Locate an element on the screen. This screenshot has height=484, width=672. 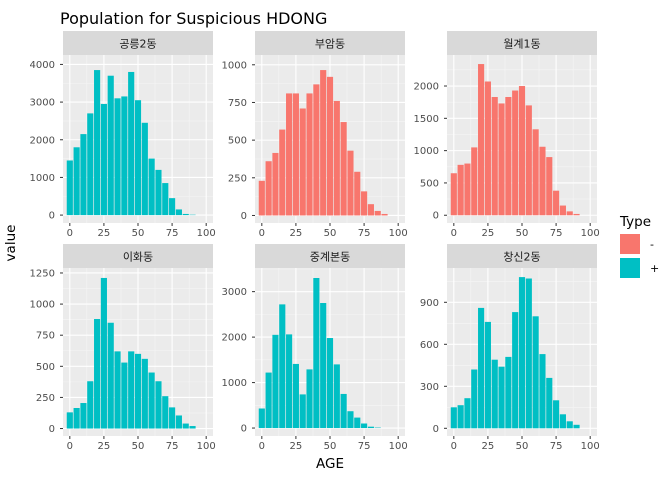
facet-strip-label: 이화동 is located at coordinates (138, 257).